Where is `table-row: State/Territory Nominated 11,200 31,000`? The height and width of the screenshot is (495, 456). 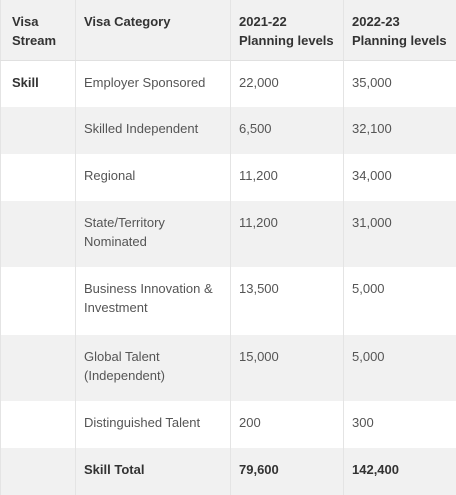
table-row: State/Territory Nominated 11,200 31,000 is located at coordinates (228, 234).